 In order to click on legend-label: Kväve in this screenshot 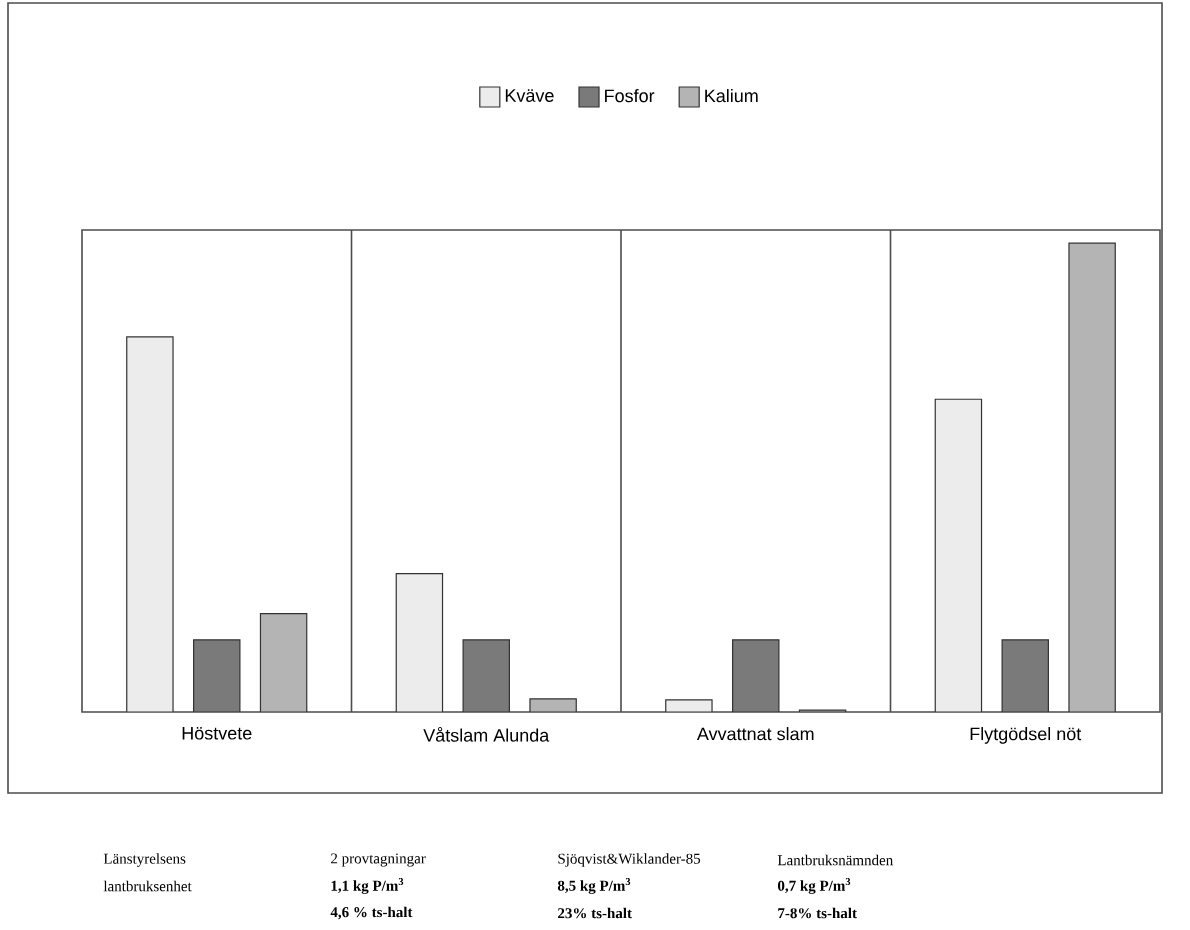, I will do `click(529, 95)`.